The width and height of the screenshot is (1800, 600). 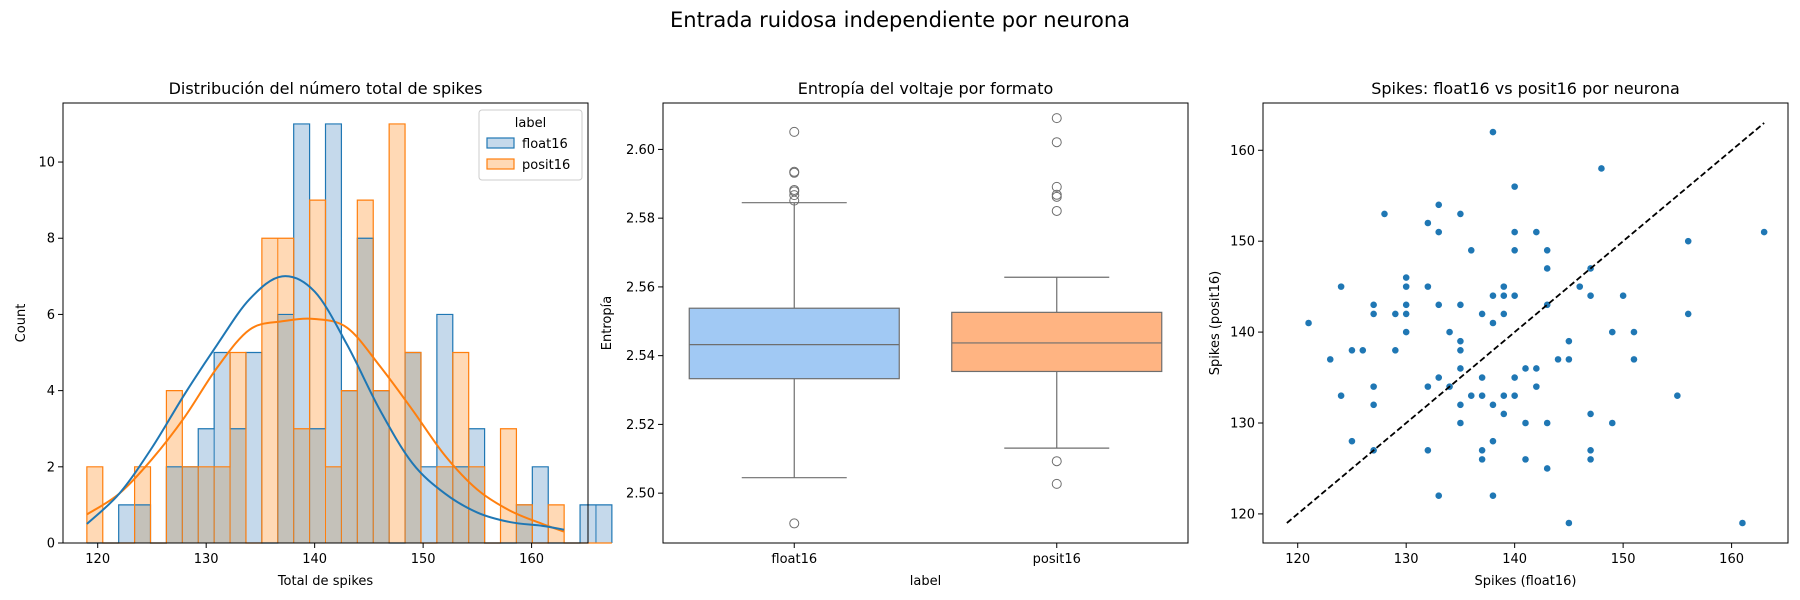 What do you see at coordinates (206, 559) in the screenshot?
I see `x-tick-label: 130` at bounding box center [206, 559].